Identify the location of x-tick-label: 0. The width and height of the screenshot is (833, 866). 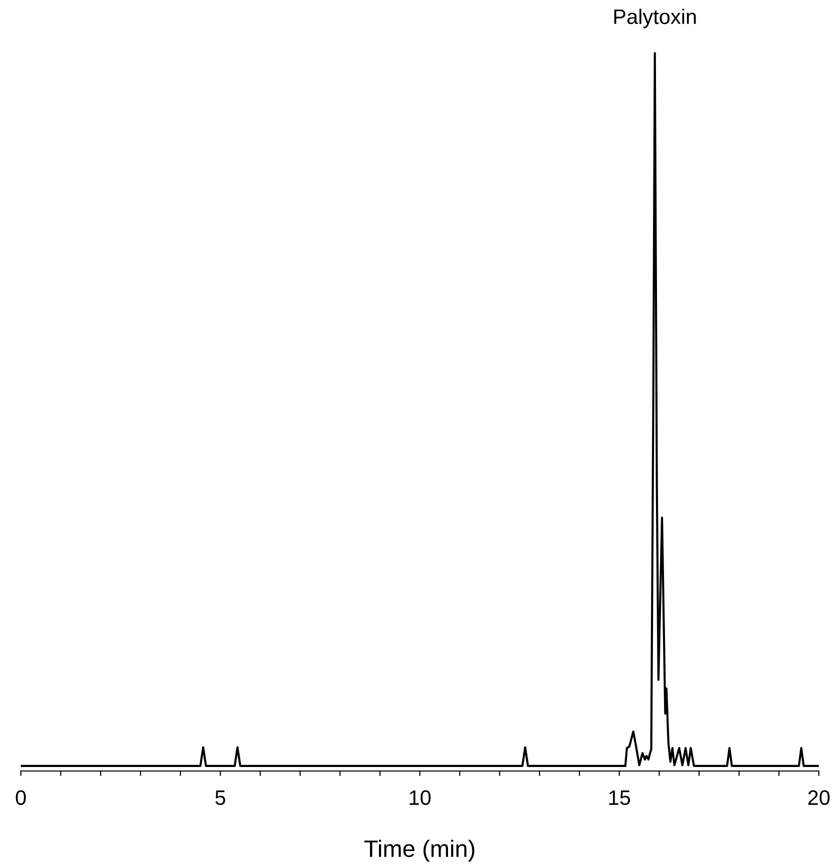
(21, 798).